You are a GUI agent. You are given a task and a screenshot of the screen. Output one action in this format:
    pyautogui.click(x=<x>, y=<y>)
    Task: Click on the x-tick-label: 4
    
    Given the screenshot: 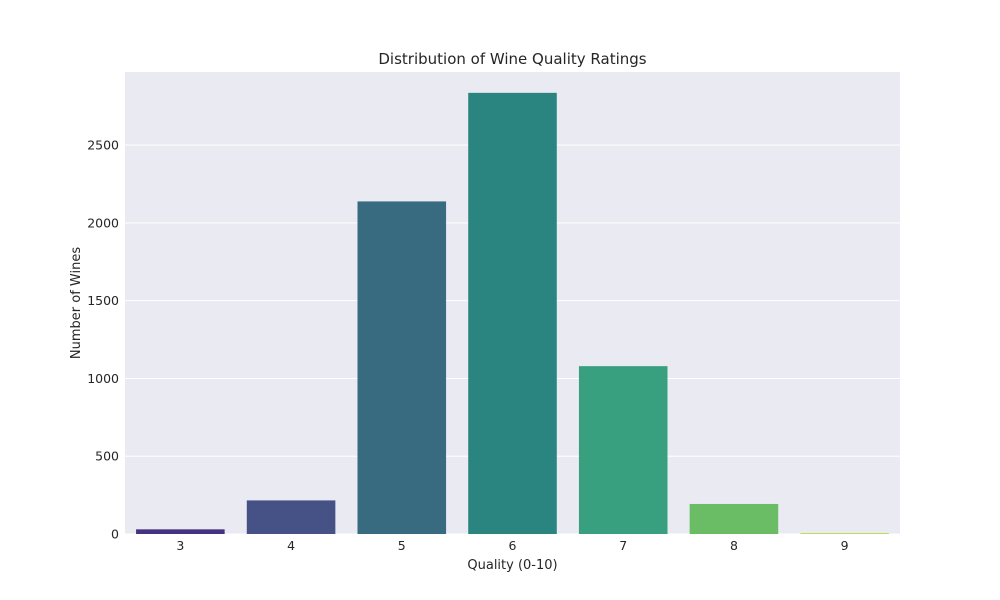 What is the action you would take?
    pyautogui.click(x=291, y=545)
    